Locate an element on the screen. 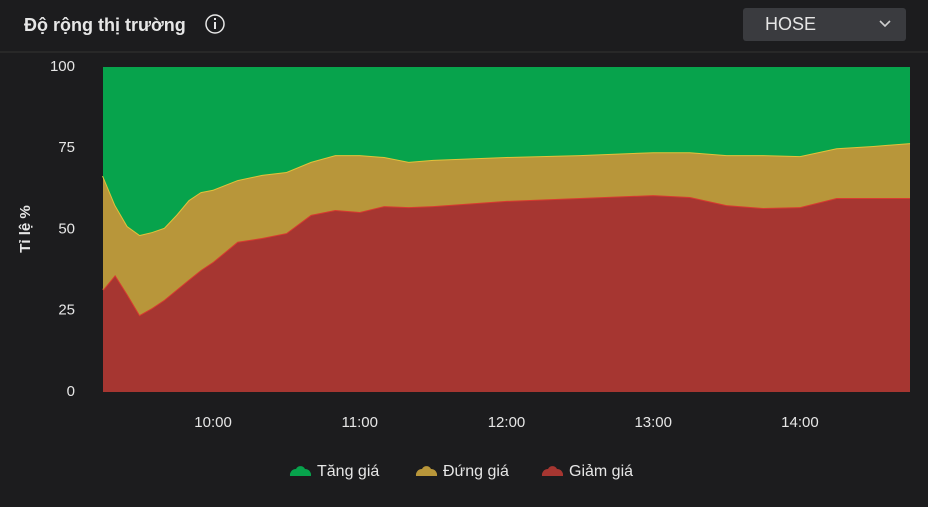 The width and height of the screenshot is (928, 507). legend-label: Giảm giá is located at coordinates (601, 471).